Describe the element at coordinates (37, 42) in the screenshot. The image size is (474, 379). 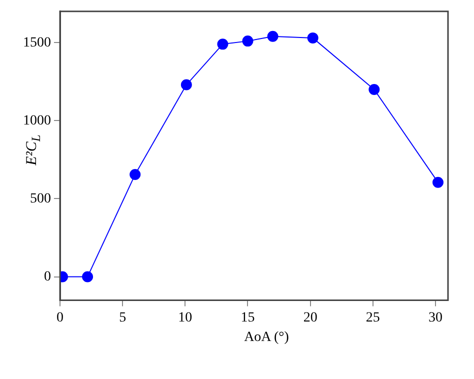
I see `y-tick-label: 1500` at that location.